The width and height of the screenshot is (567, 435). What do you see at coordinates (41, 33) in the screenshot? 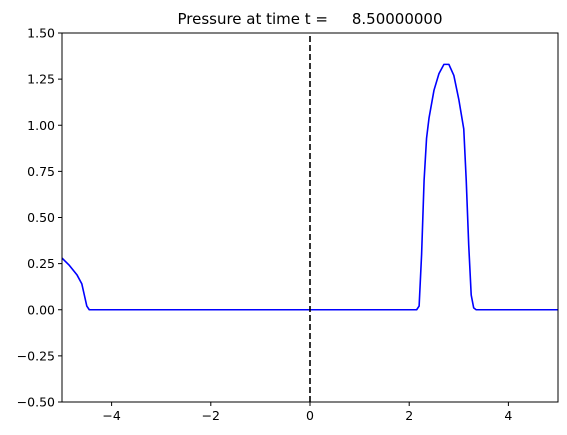
I see `y-tick-label: 1.50` at bounding box center [41, 33].